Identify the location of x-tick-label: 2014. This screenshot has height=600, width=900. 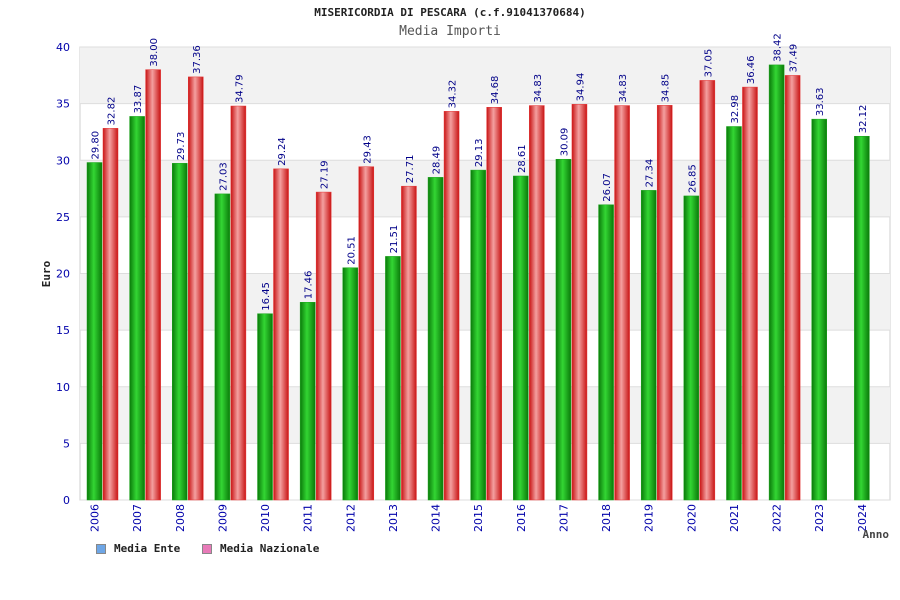
(436, 518).